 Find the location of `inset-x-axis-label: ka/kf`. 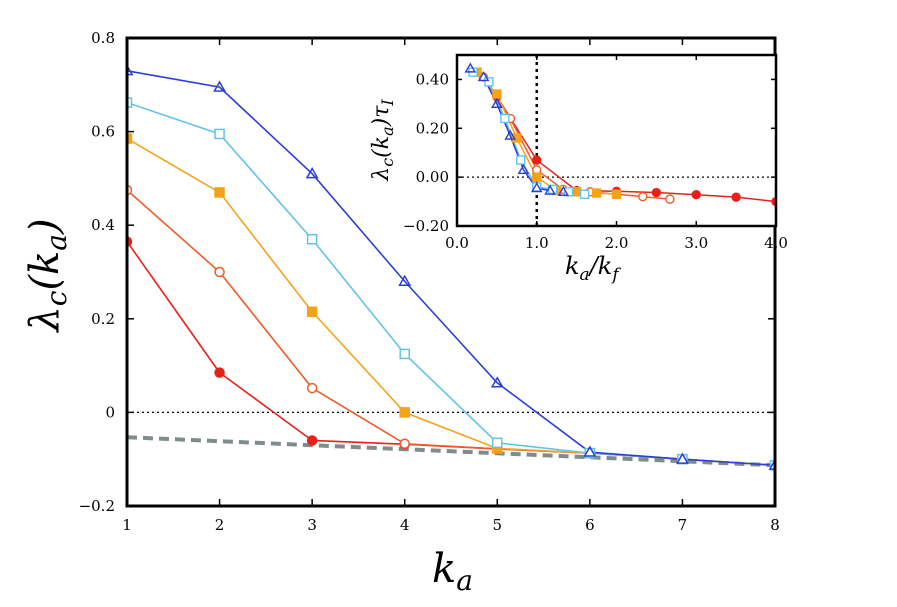

inset-x-axis-label: ka/kf is located at coordinates (593, 268).